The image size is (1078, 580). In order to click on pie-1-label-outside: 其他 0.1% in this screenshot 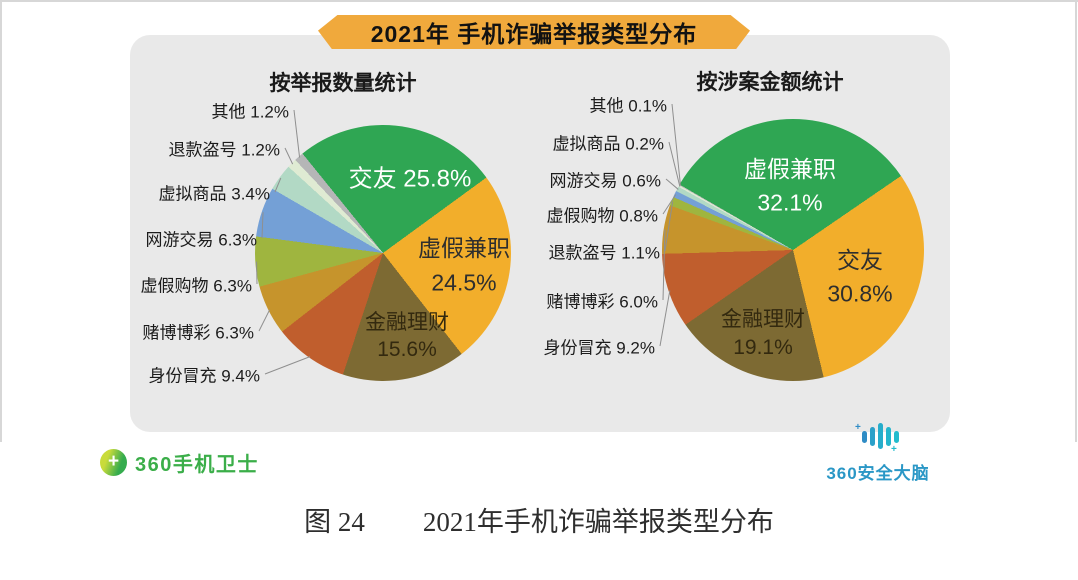, I will do `click(628, 106)`.